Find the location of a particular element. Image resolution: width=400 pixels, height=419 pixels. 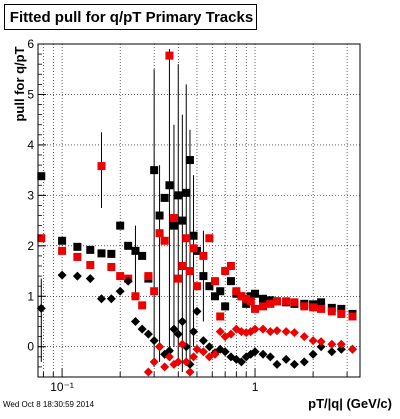

timestamp-label: Wed Oct 8 18:30:59 2014 is located at coordinates (49, 404).